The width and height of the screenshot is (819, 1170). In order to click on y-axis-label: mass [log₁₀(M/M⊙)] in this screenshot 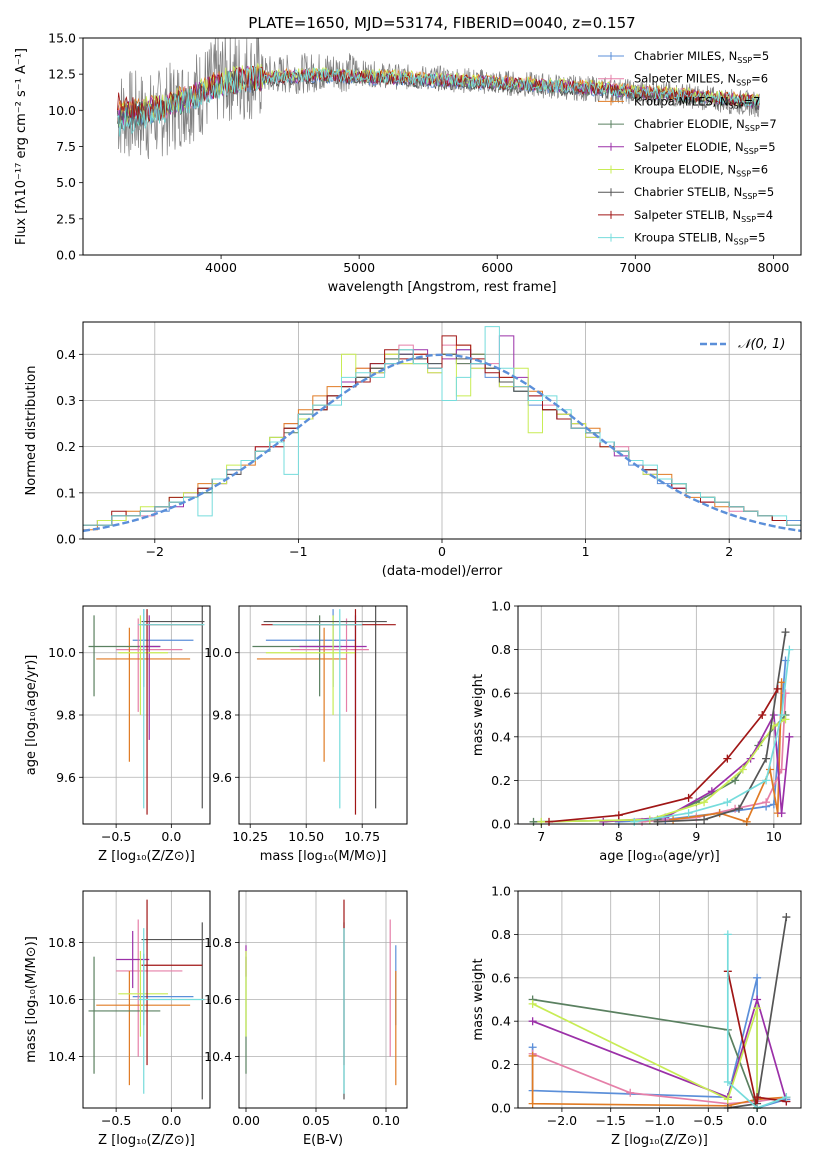, I will do `click(31, 999)`.